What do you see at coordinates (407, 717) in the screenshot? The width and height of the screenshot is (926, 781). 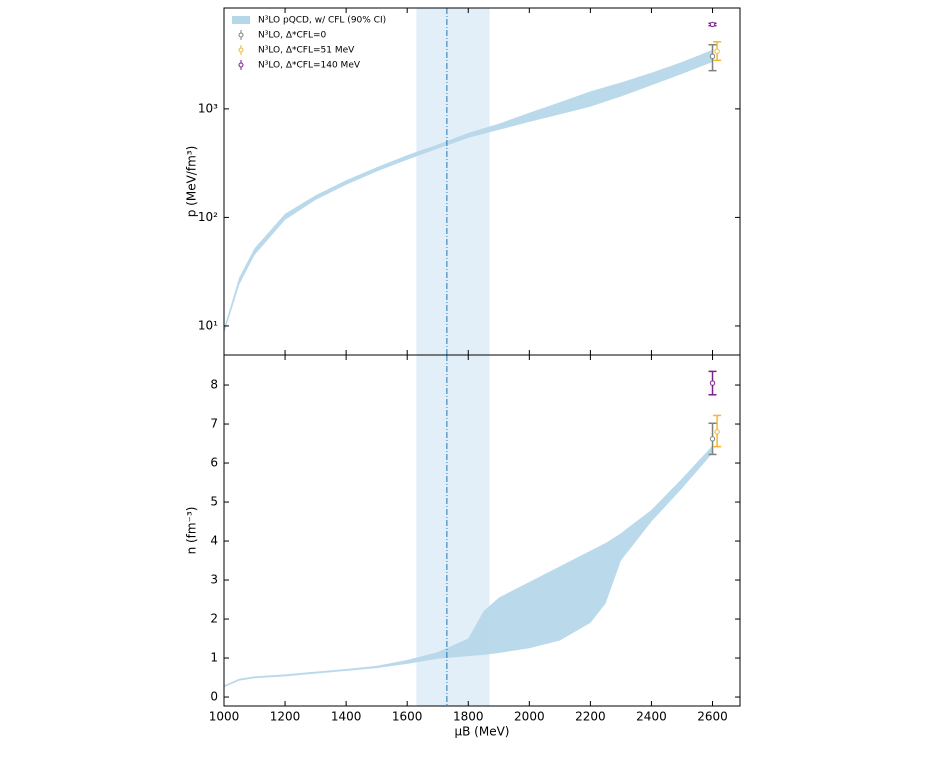 I see `x-tick-label: 1600` at bounding box center [407, 717].